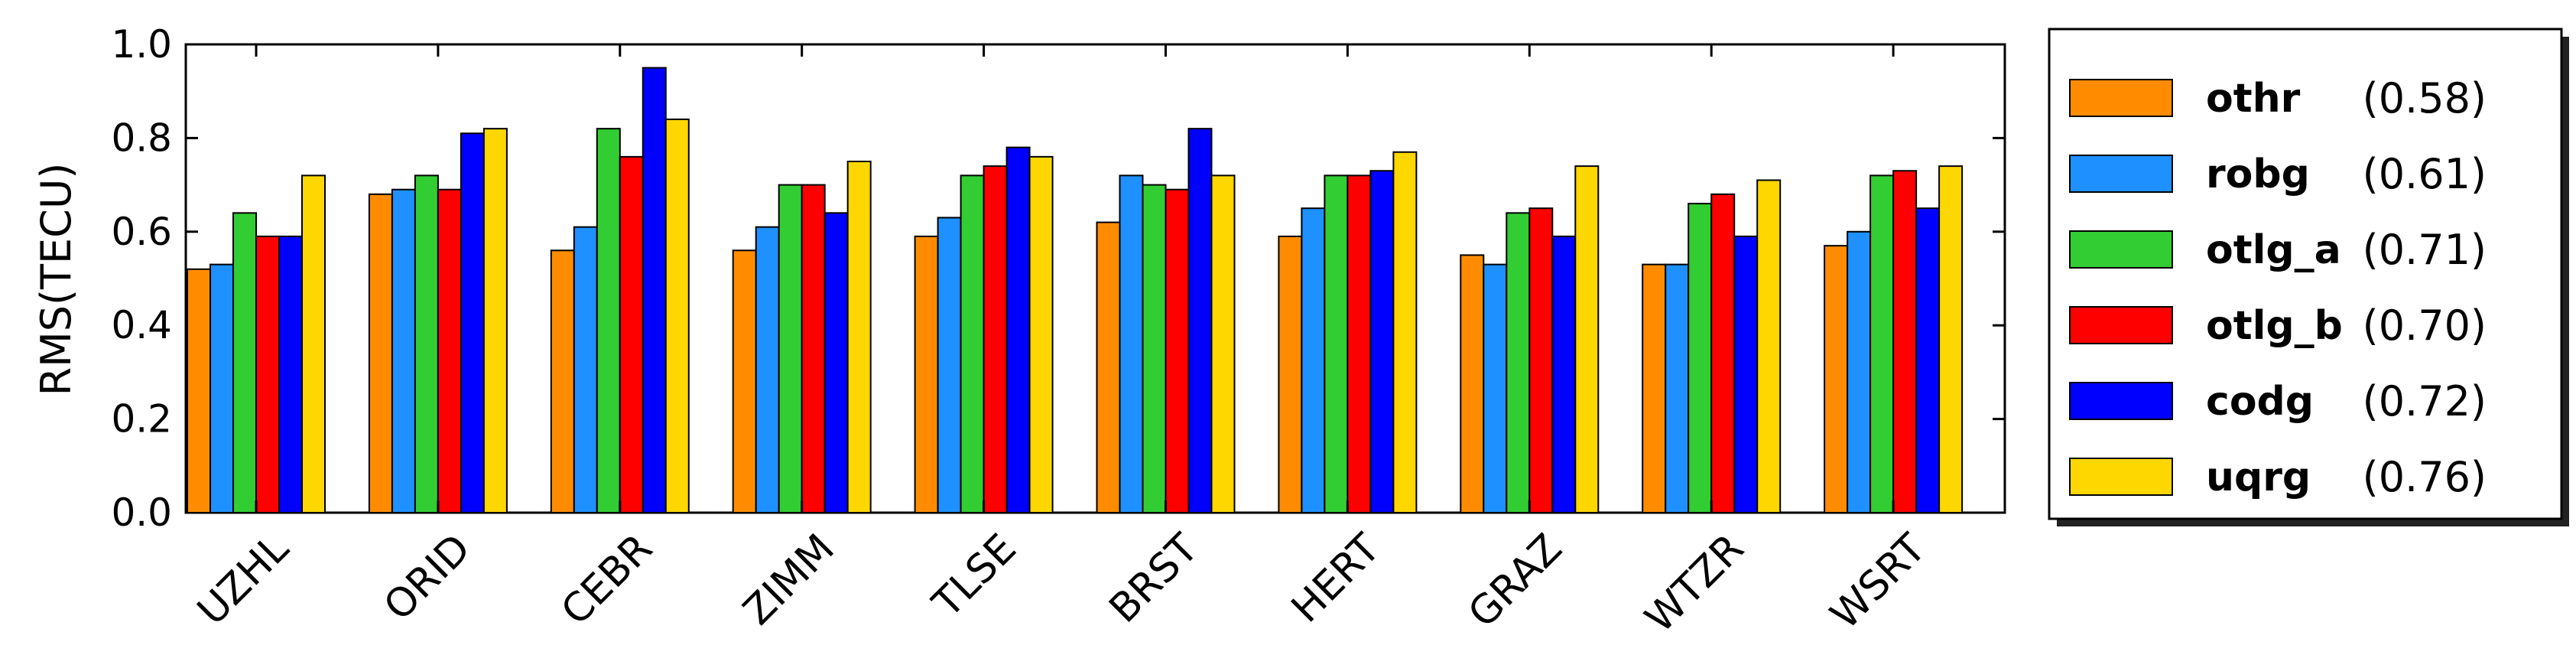 This screenshot has width=2576, height=668. I want to click on legend-swatch-robg, so click(2121, 174).